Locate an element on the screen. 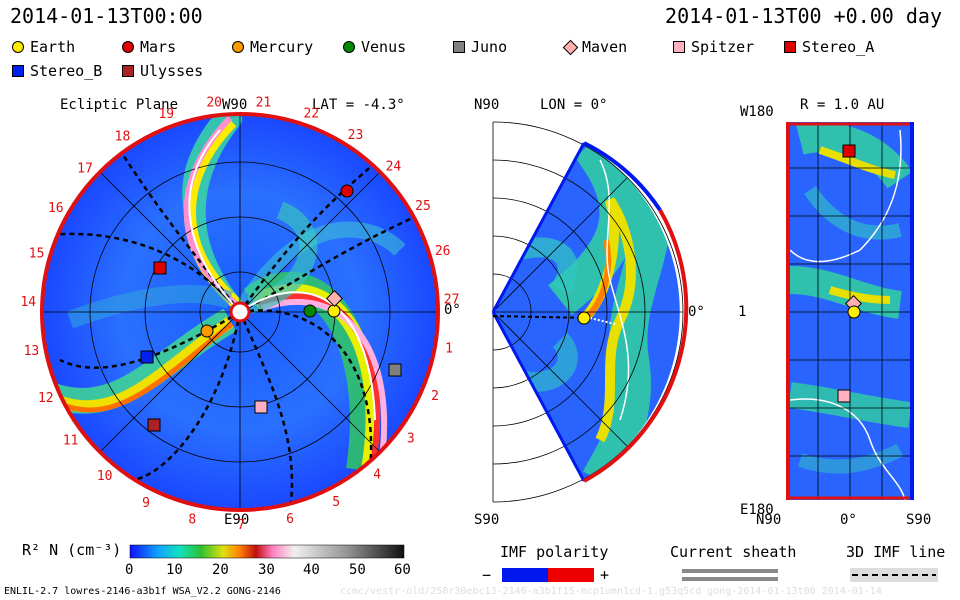 The image size is (960, 600). legend-label: Mercury is located at coordinates (282, 47).